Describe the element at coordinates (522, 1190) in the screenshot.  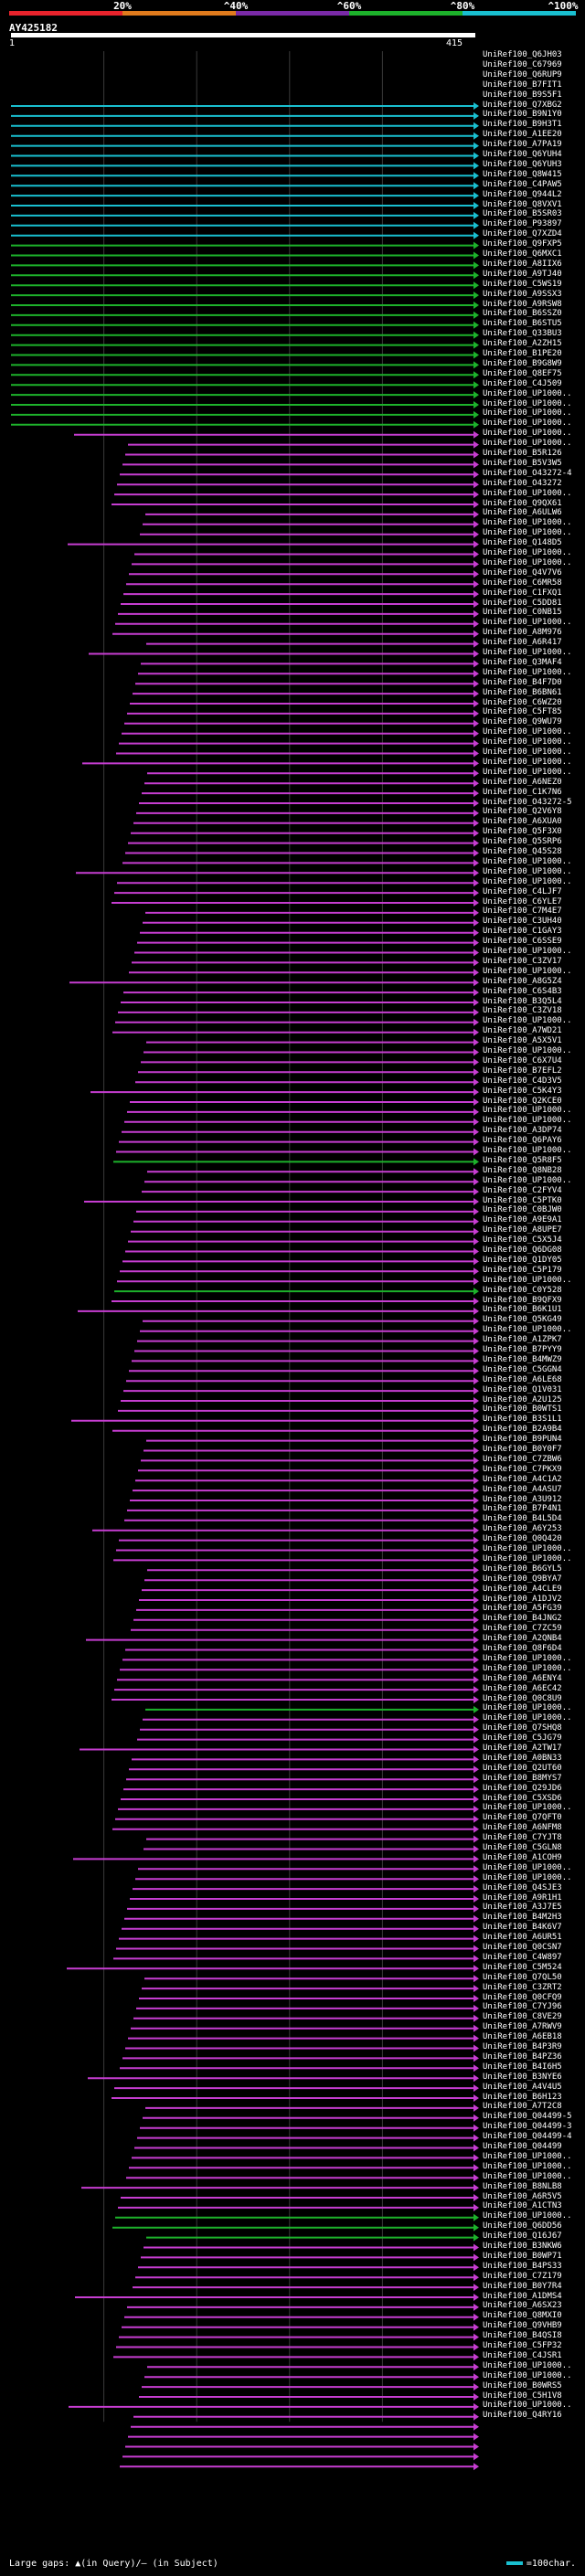
I see `hit-label: UniRef100_C2FYV4` at that location.